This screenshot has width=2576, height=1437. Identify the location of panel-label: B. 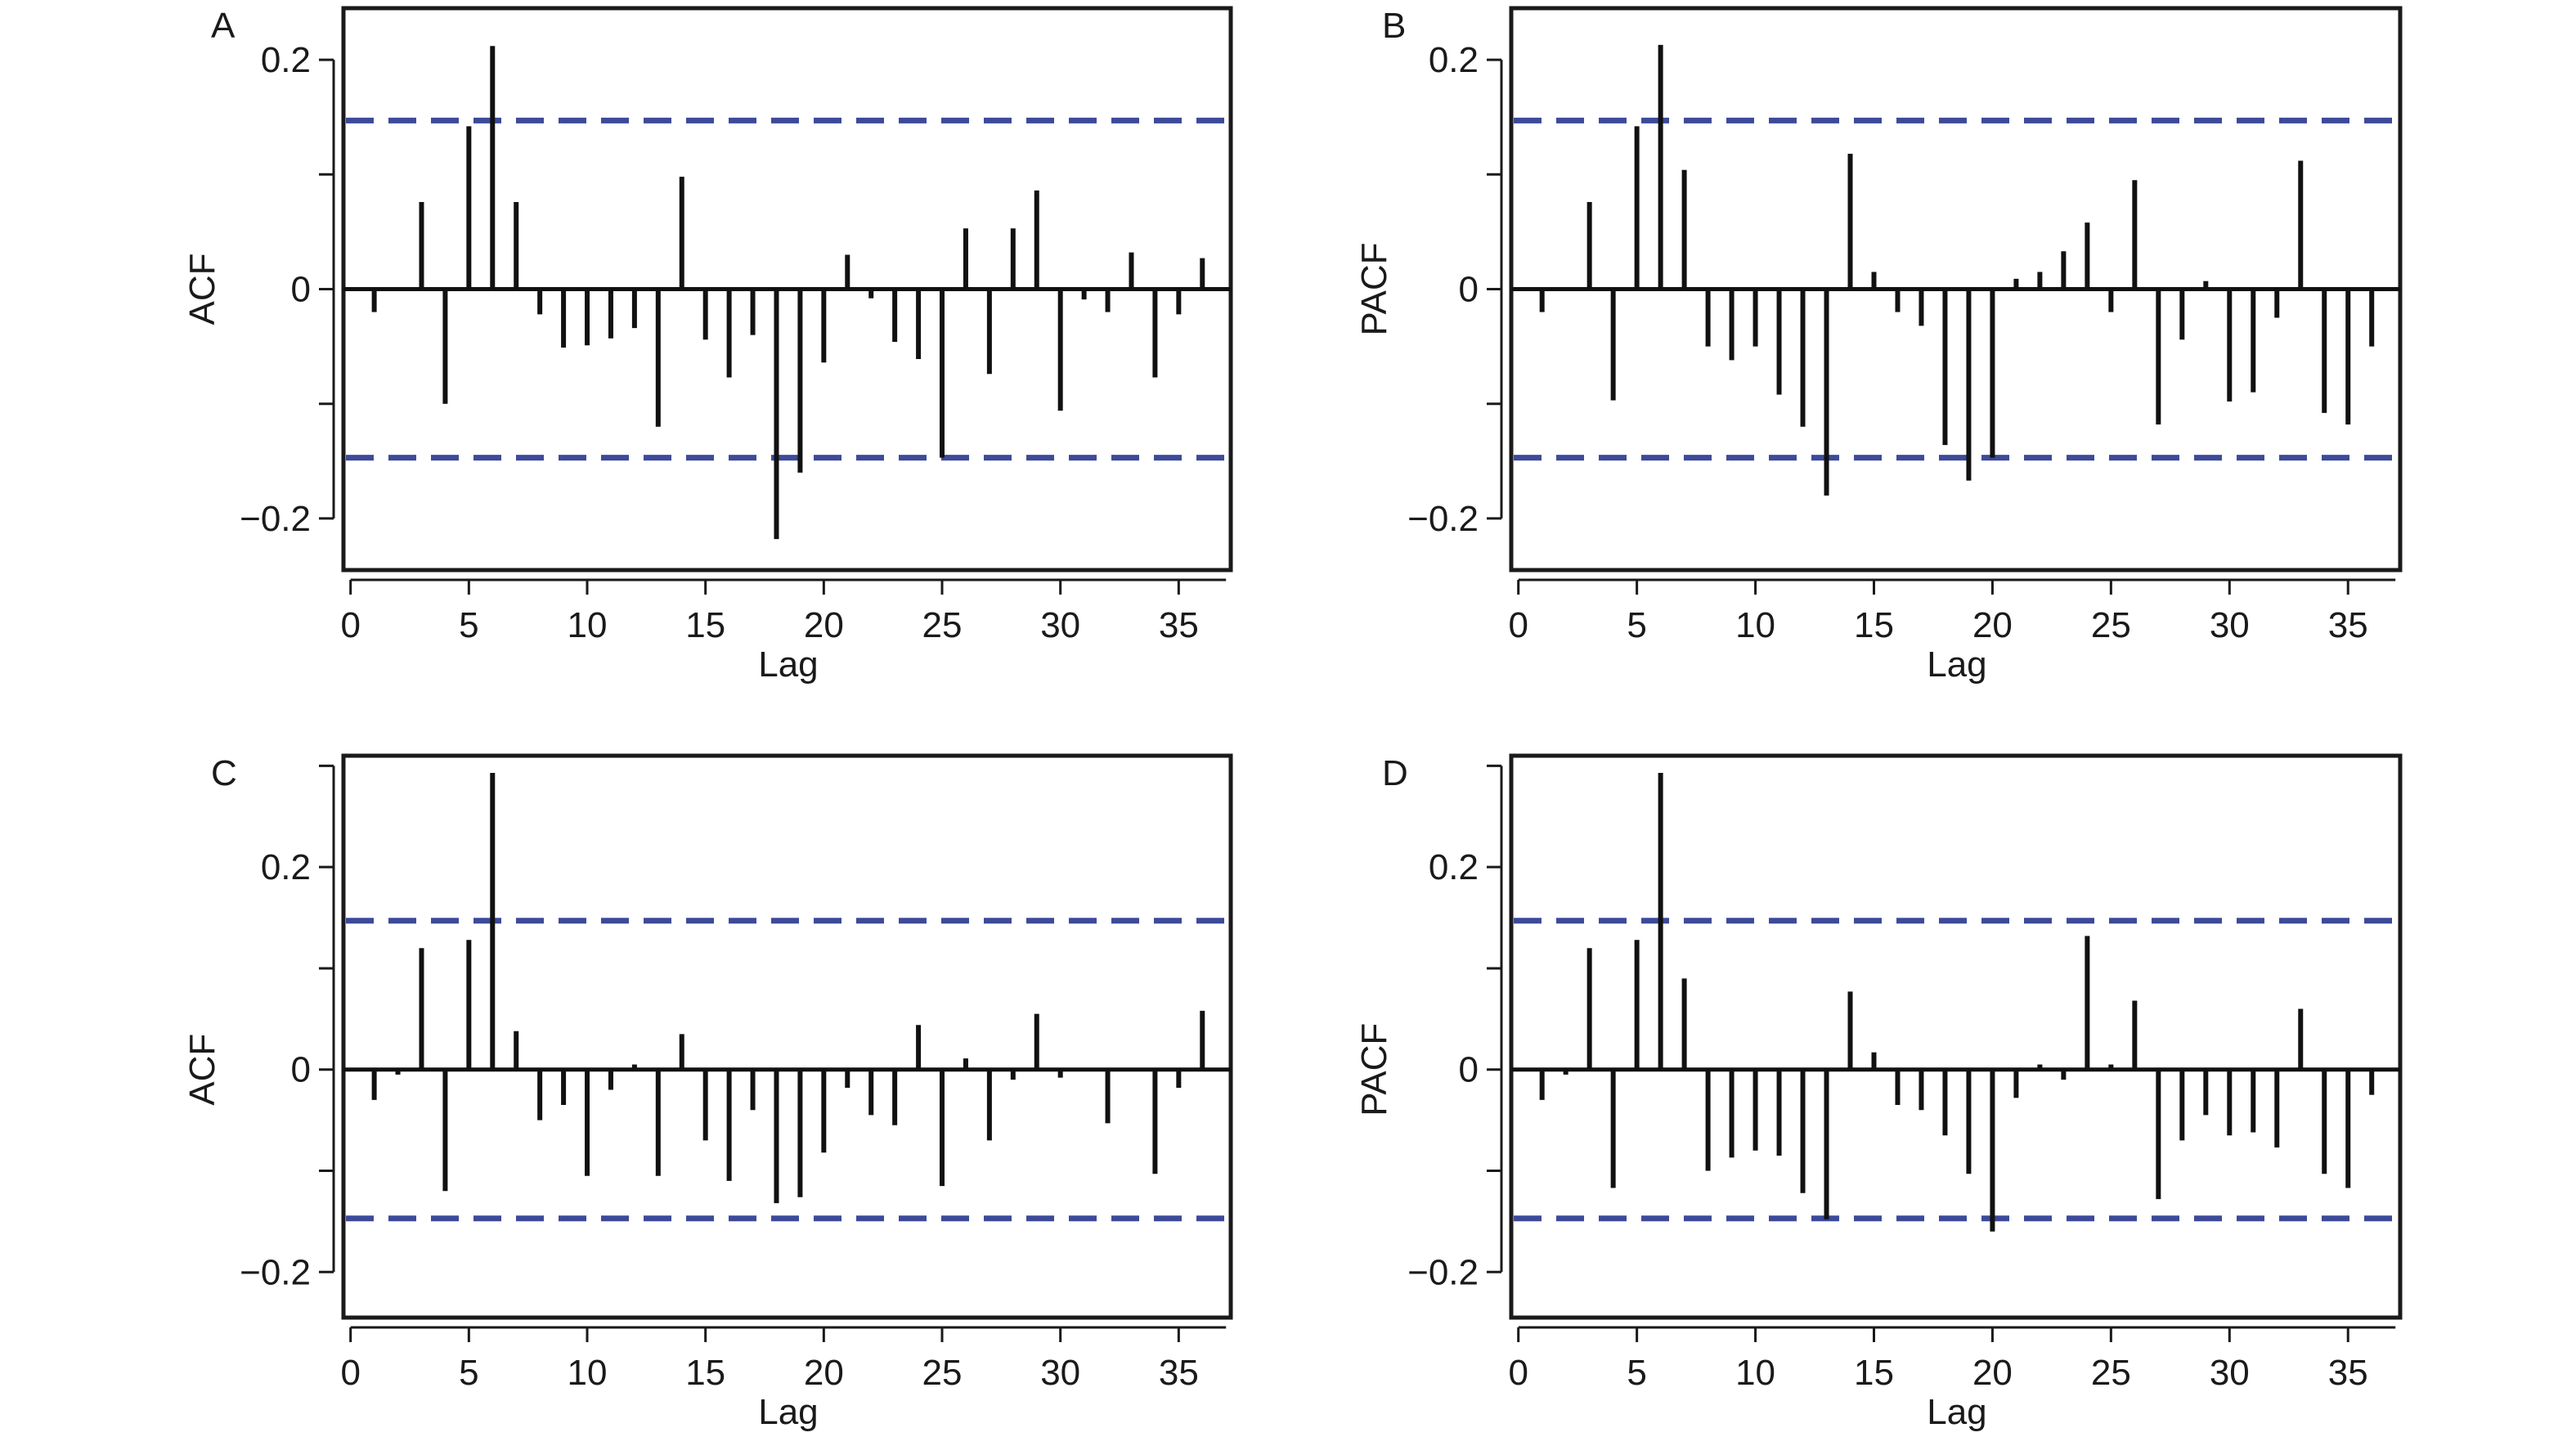
(1394, 26).